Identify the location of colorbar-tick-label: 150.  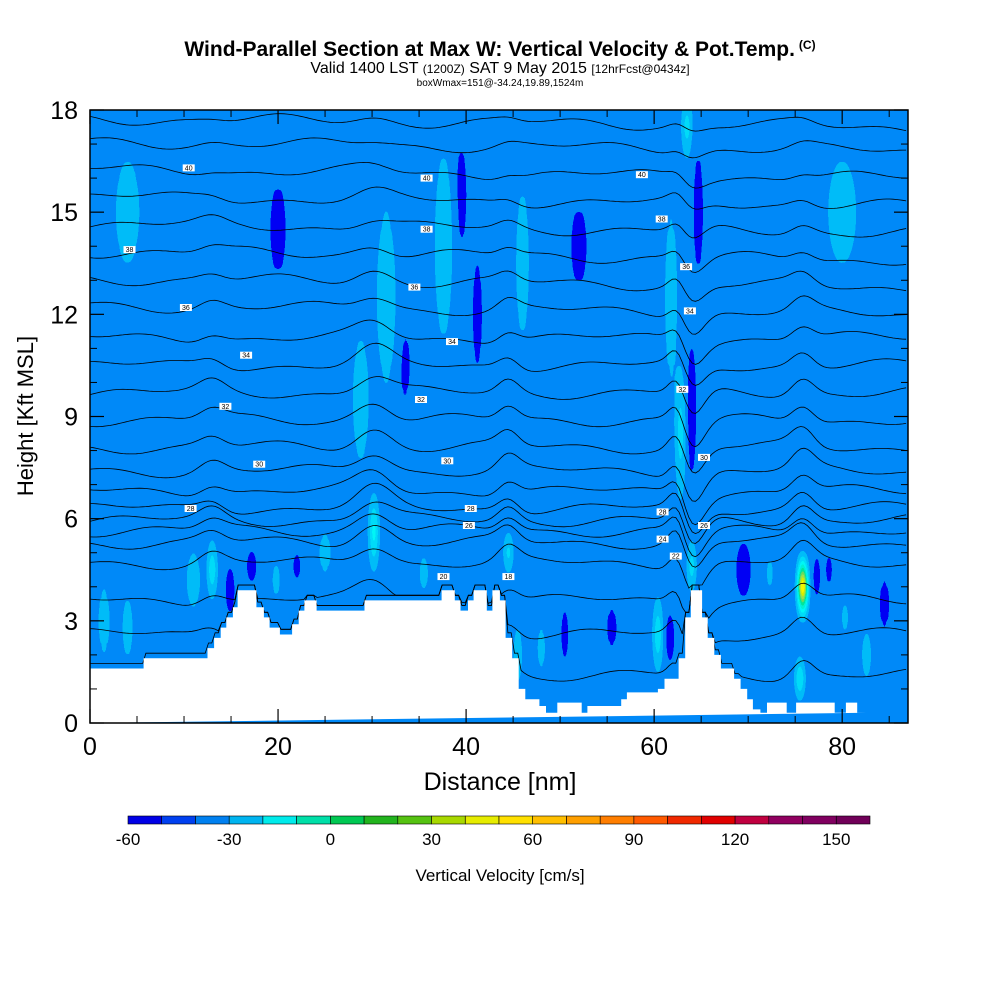
(836, 839).